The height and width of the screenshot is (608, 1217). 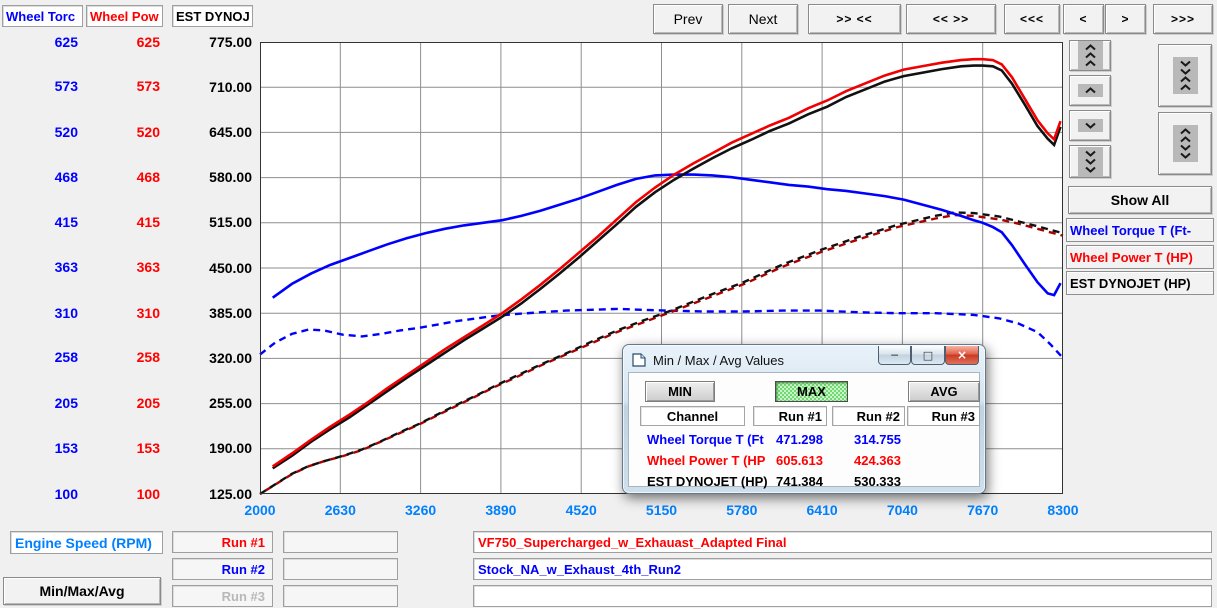 I want to click on expand-y-scale-button, so click(x=1185, y=143).